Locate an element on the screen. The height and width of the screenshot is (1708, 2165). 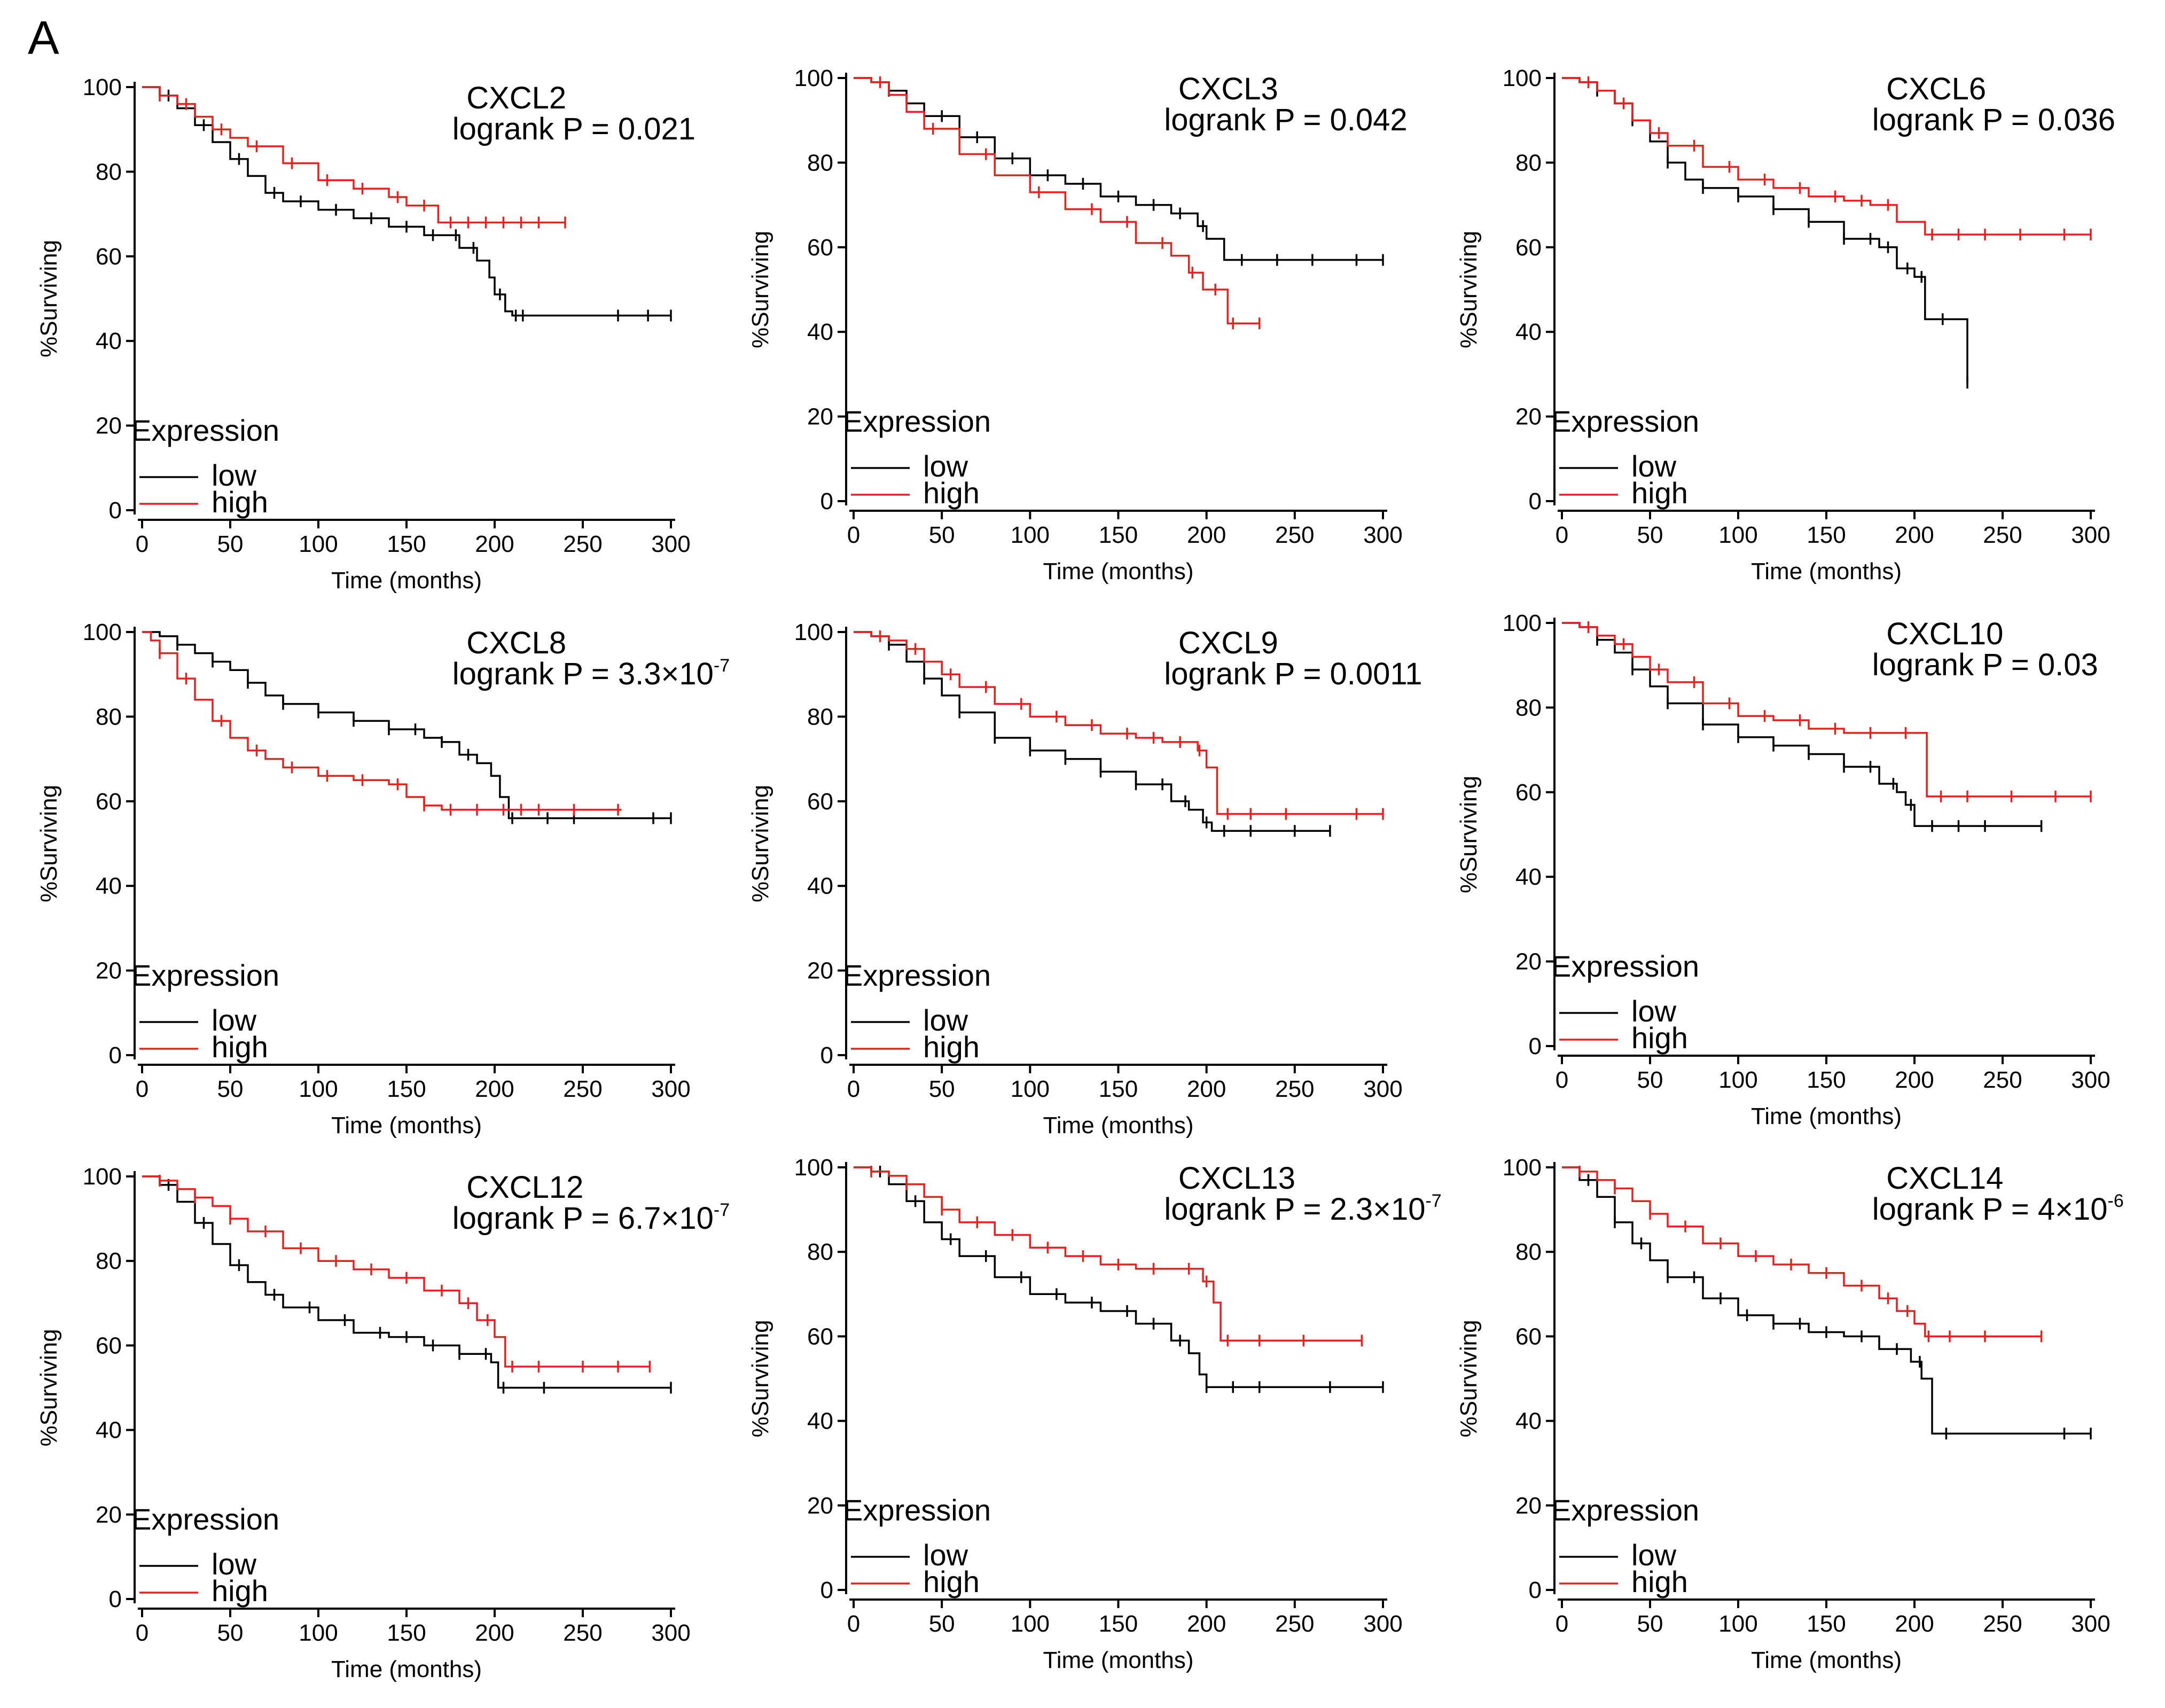
logrank-pvalue: logrank P = 3.3×10-7 is located at coordinates (591, 673).